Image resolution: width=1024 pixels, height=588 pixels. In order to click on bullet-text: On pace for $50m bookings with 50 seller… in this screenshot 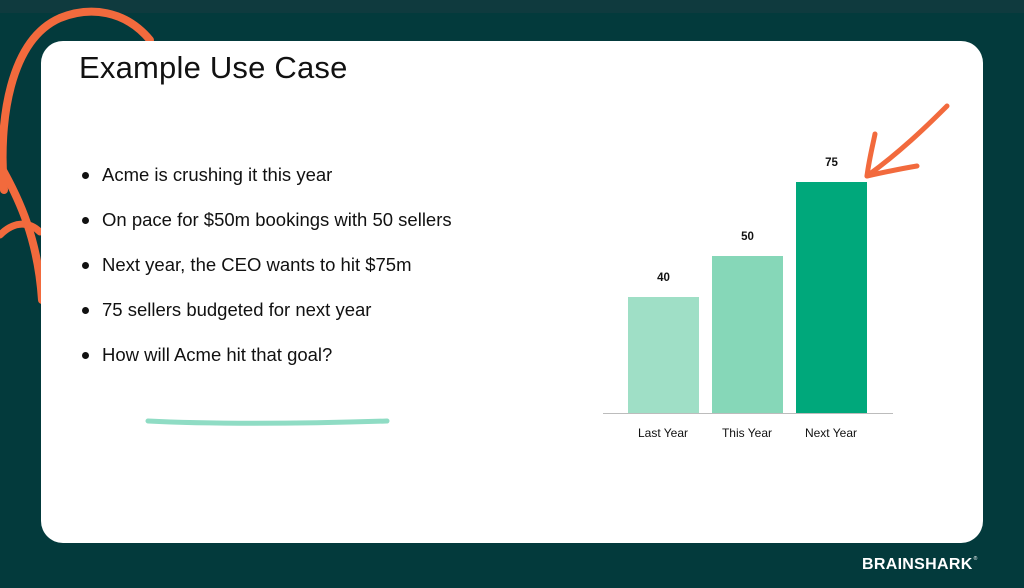, I will do `click(277, 219)`.